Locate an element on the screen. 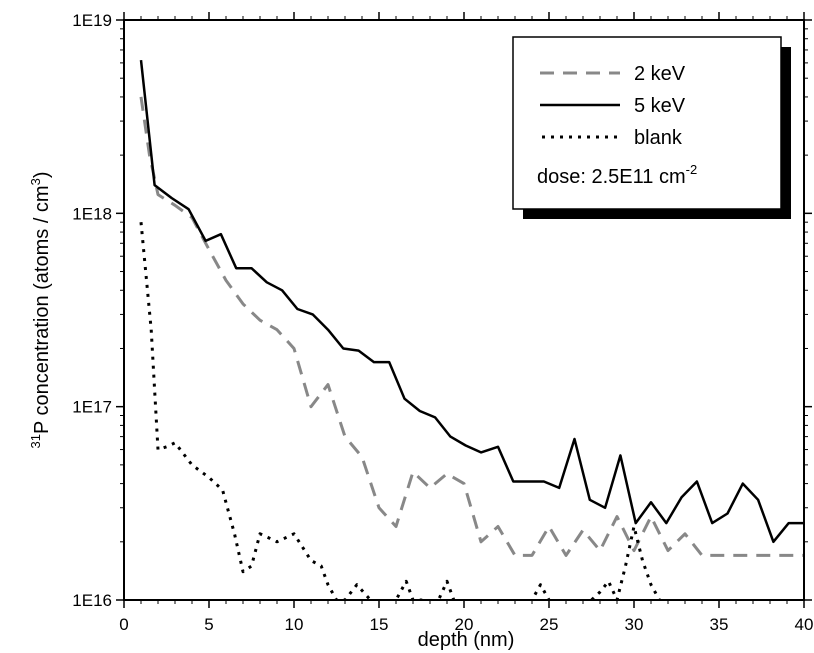 This screenshot has height=653, width=814. y-tick-label: 1E18 is located at coordinates (92, 213).